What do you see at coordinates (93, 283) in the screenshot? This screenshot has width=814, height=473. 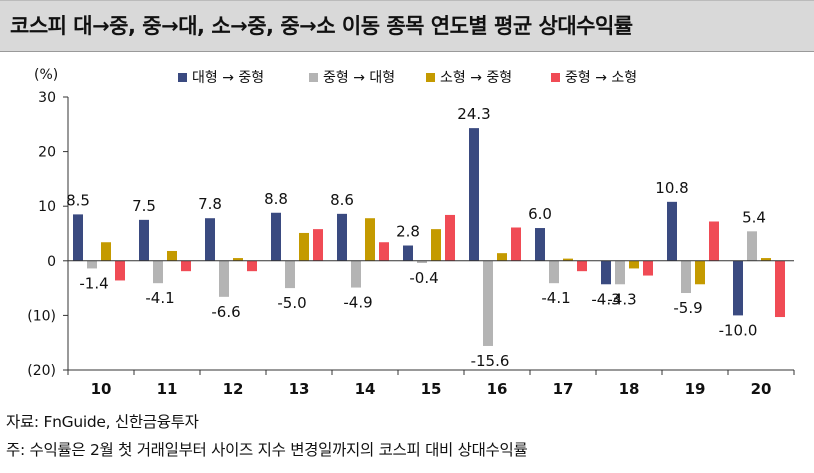 I see `data-label: -1.4` at bounding box center [93, 283].